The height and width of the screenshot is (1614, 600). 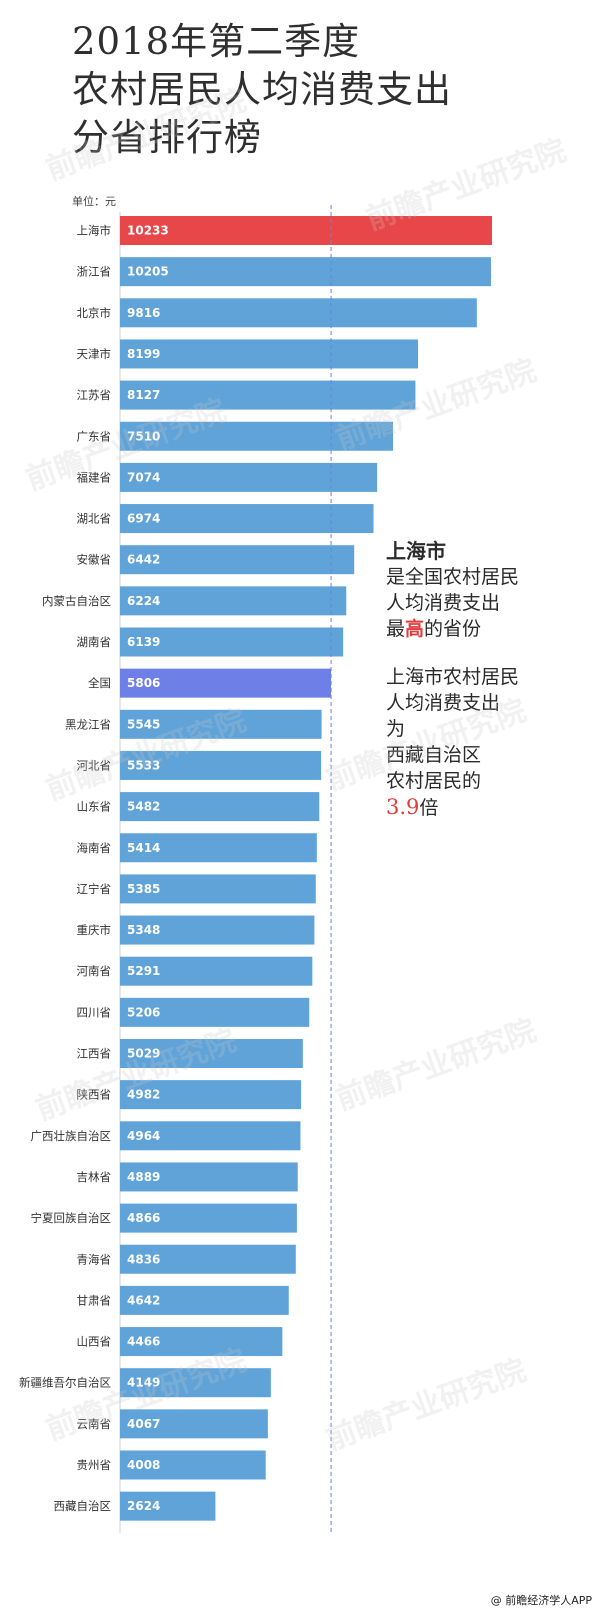 What do you see at coordinates (143, 1095) in the screenshot?
I see `data-label: 4982` at bounding box center [143, 1095].